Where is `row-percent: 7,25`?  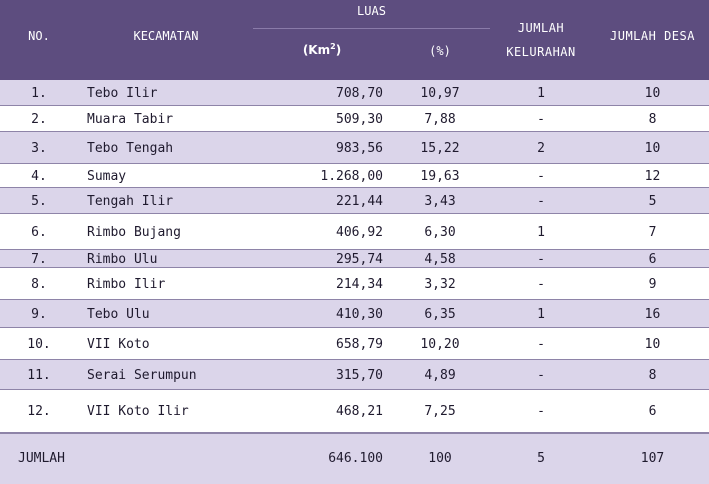 row-percent: 7,25 is located at coordinates (440, 411).